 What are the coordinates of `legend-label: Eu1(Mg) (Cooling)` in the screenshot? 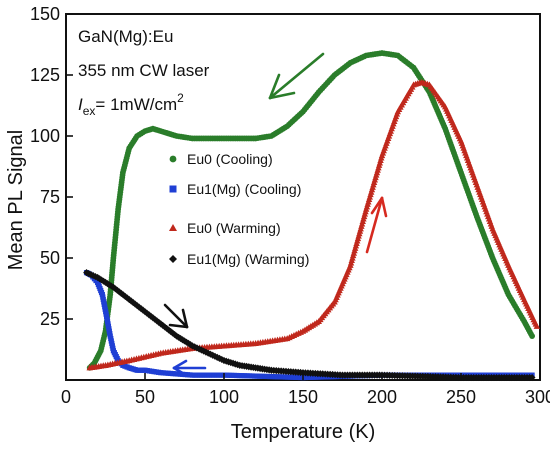 It's located at (244, 189).